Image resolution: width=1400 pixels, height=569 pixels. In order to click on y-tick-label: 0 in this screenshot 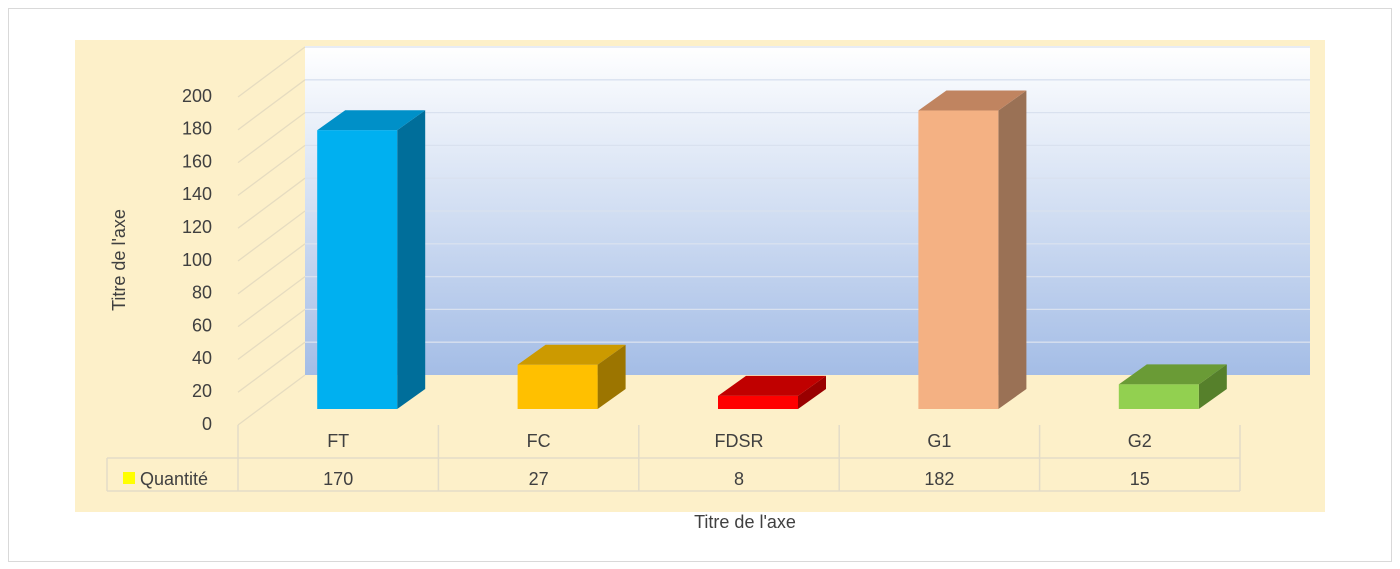, I will do `click(207, 424)`.